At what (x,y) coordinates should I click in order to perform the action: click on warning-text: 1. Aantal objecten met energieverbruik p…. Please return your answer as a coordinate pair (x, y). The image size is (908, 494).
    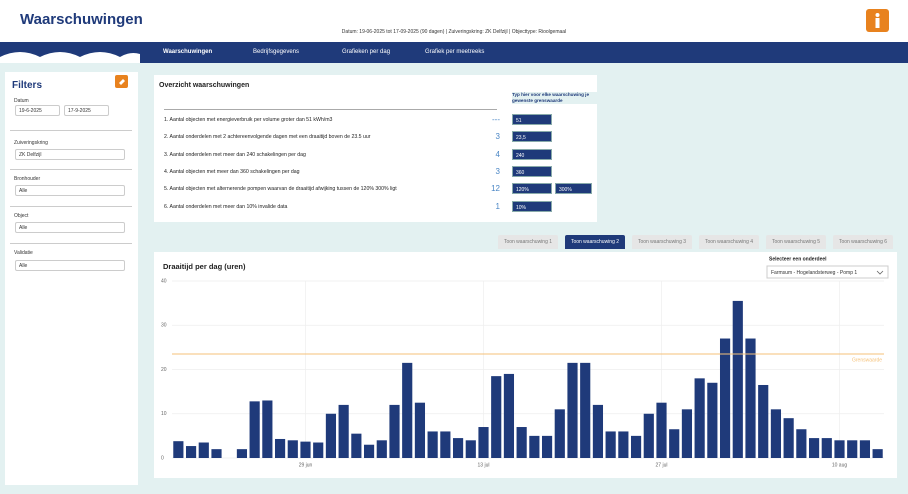
    Looking at the image, I should click on (248, 120).